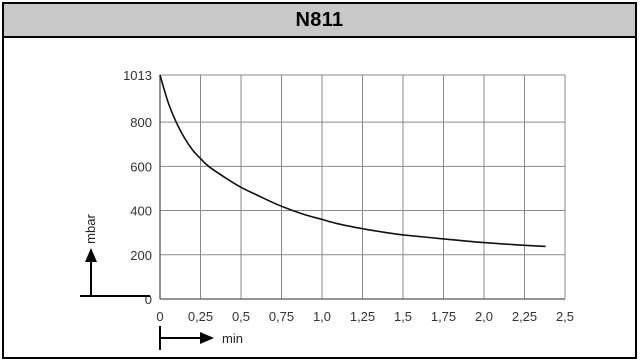 Image resolution: width=641 pixels, height=361 pixels. Describe the element at coordinates (159, 316) in the screenshot. I see `x-tick-label-0: 0` at that location.